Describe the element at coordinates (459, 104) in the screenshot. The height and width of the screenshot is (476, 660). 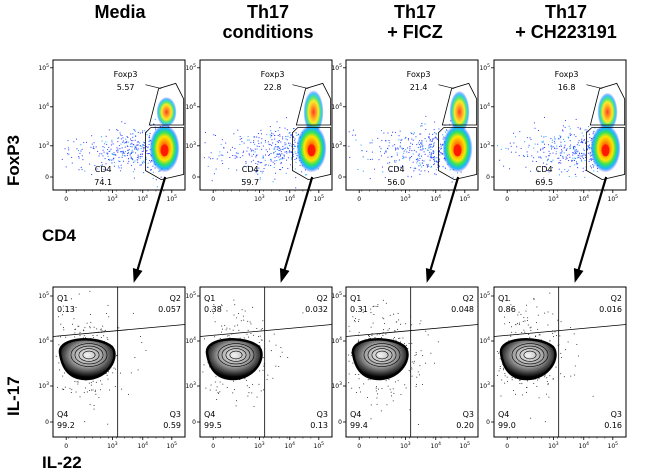
I see `foxp3-gate` at that location.